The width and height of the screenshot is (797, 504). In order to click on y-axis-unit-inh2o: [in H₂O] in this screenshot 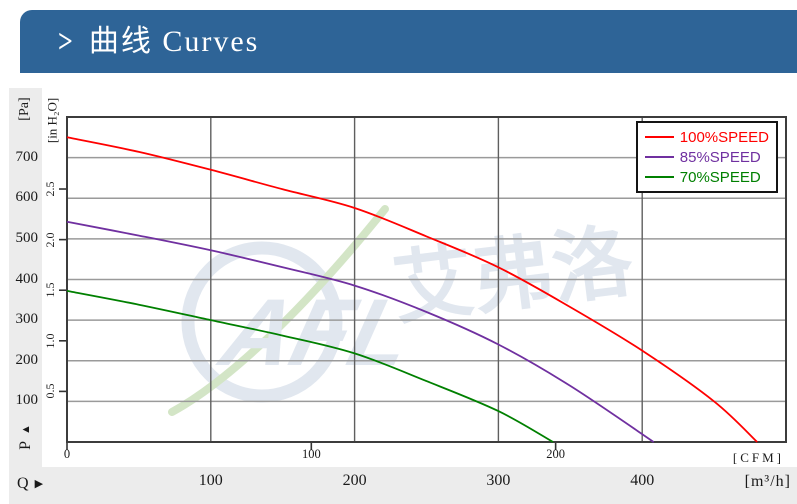, I will do `click(52, 120)`.